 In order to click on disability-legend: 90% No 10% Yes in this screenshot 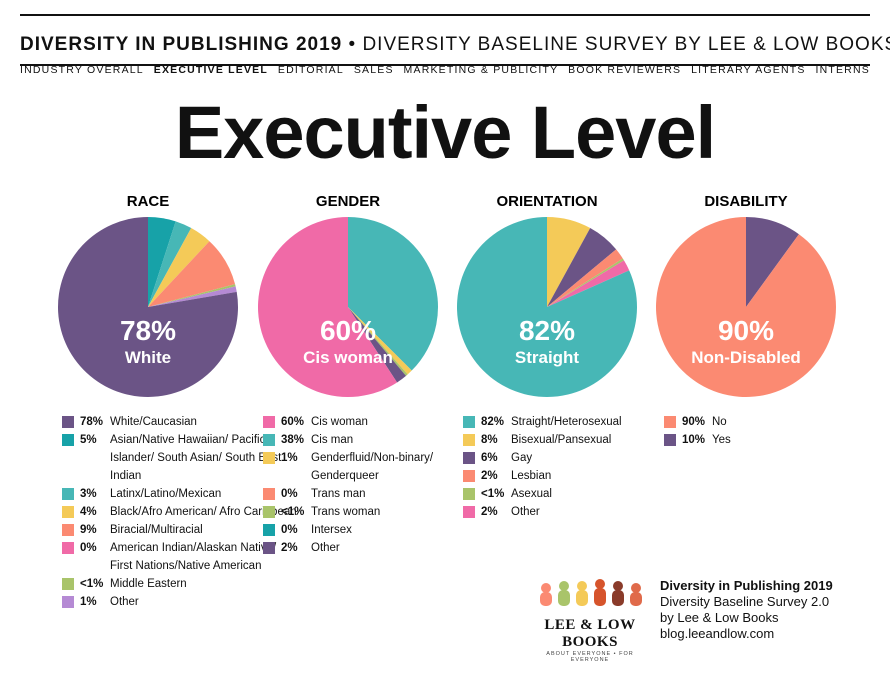, I will do `click(697, 431)`.